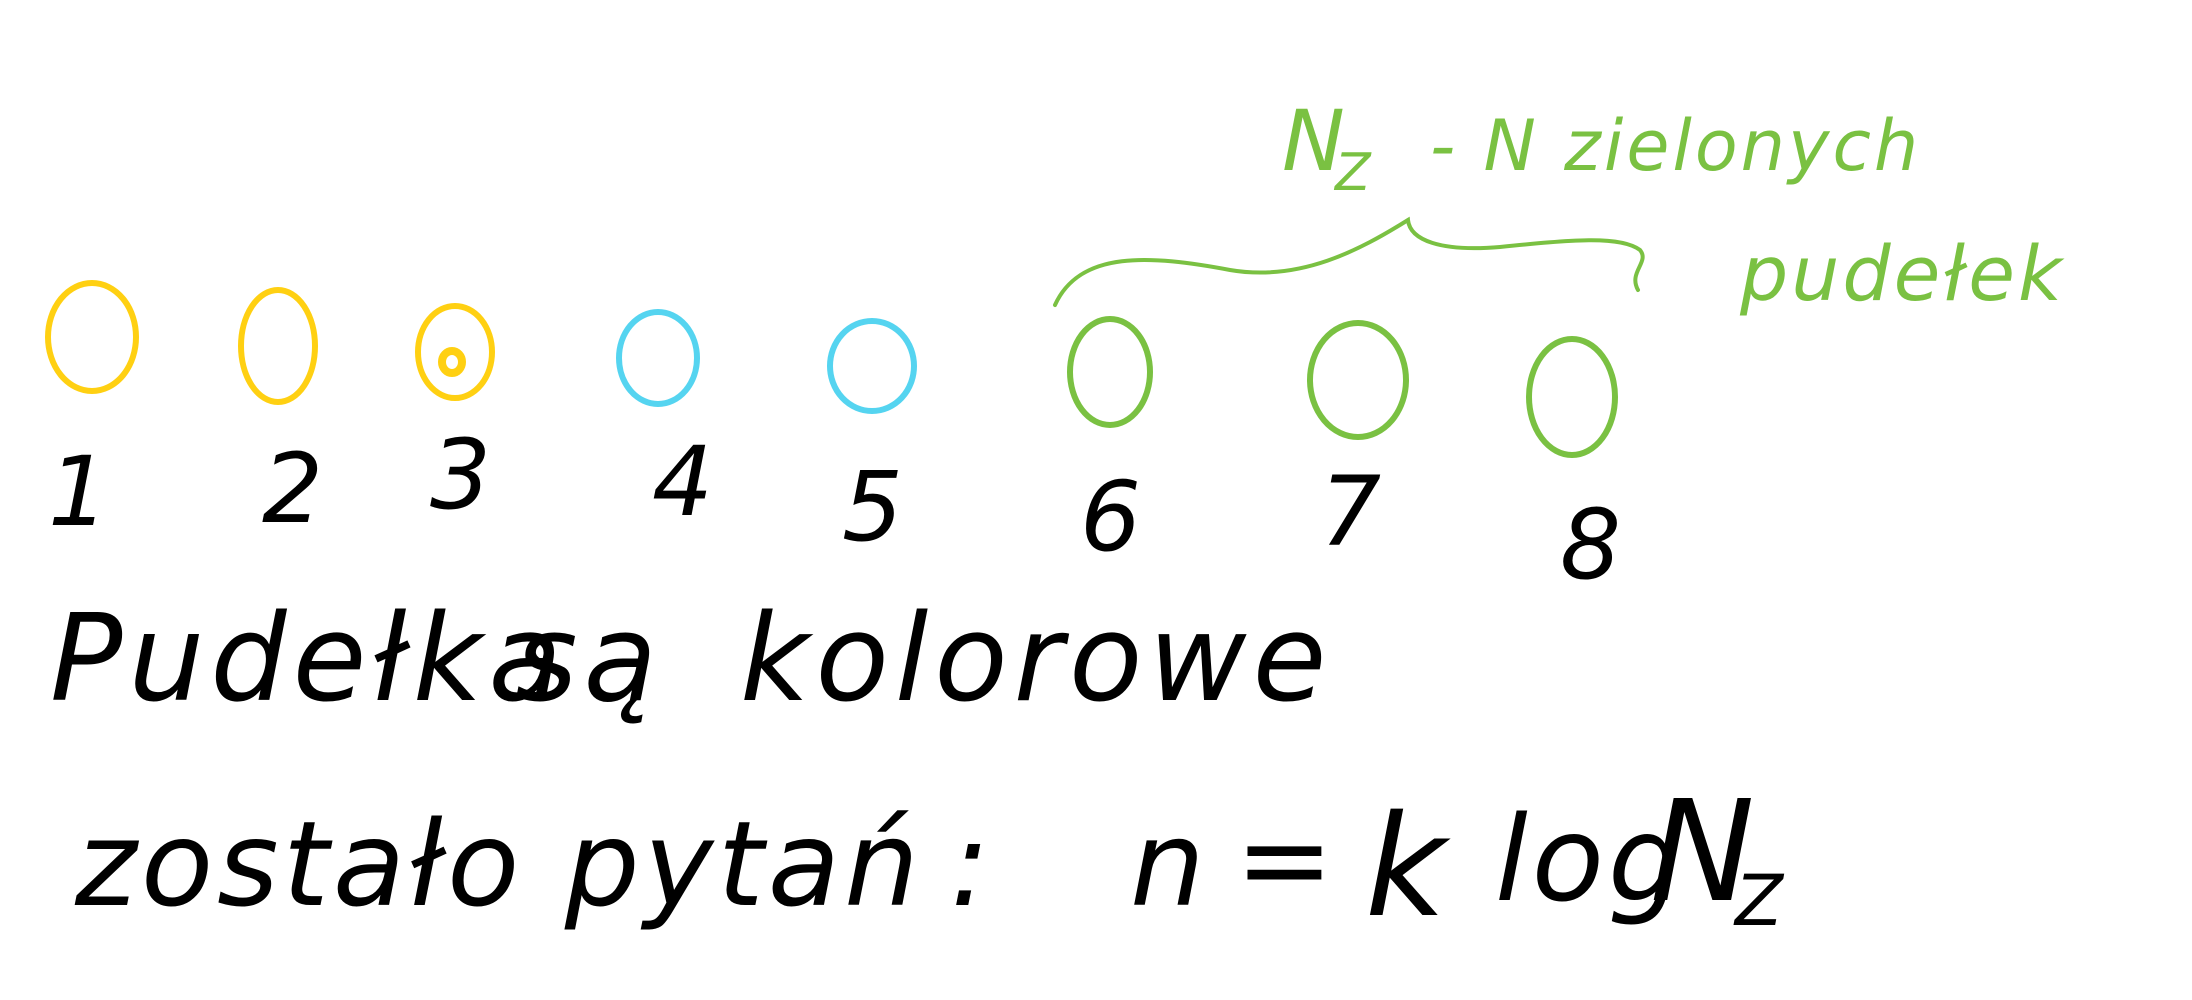  What do you see at coordinates (972, 864) in the screenshot?
I see `question-colon: :` at bounding box center [972, 864].